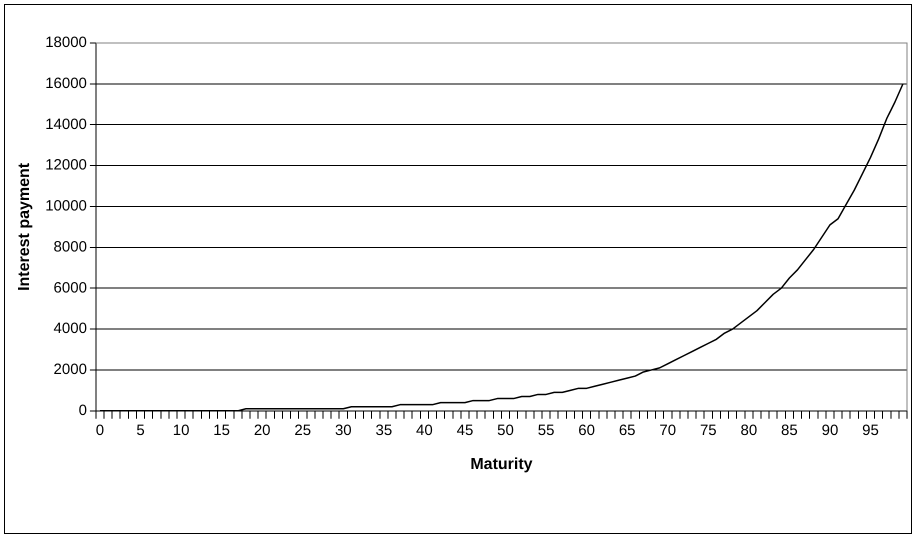 This screenshot has width=917, height=540. I want to click on y-tick-label: 18000, so click(66, 43).